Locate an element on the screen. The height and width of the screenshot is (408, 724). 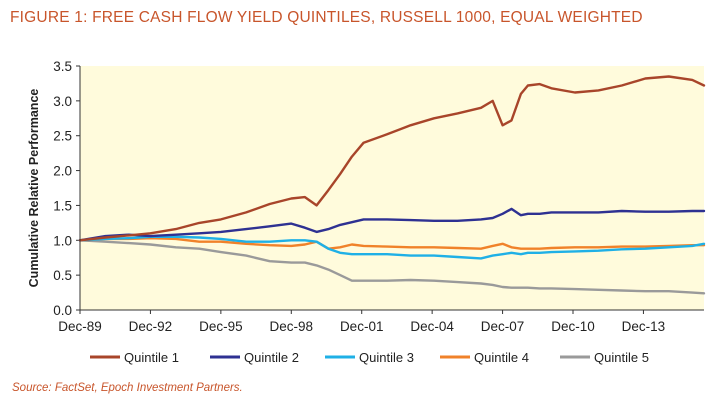
y-axis-label: Cumulative Relative Performance is located at coordinates (34, 188).